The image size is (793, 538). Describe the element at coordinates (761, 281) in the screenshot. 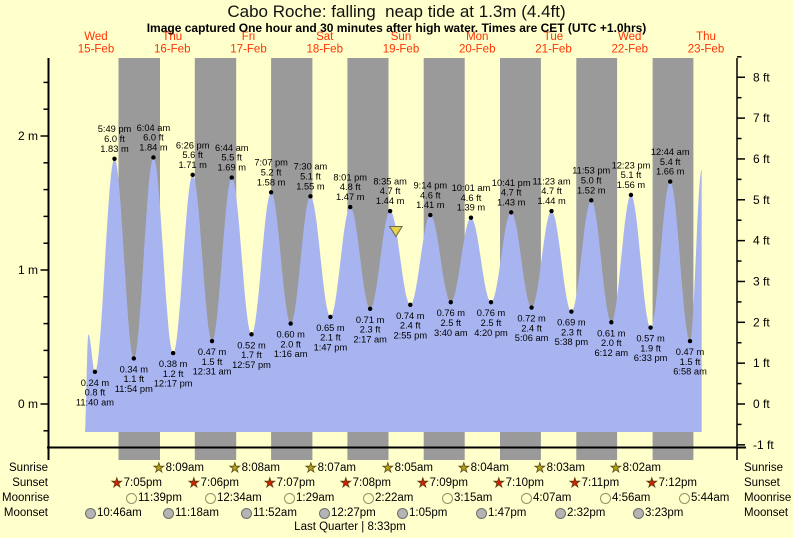

I see `right-axis-tick-label: 3 ft` at that location.